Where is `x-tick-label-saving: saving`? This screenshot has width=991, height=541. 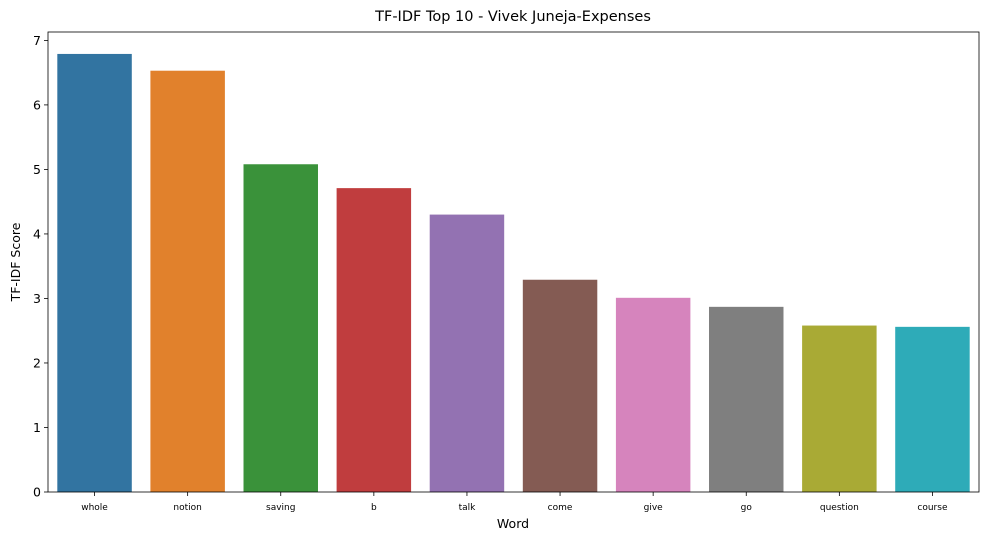 x-tick-label-saving: saving is located at coordinates (280, 508).